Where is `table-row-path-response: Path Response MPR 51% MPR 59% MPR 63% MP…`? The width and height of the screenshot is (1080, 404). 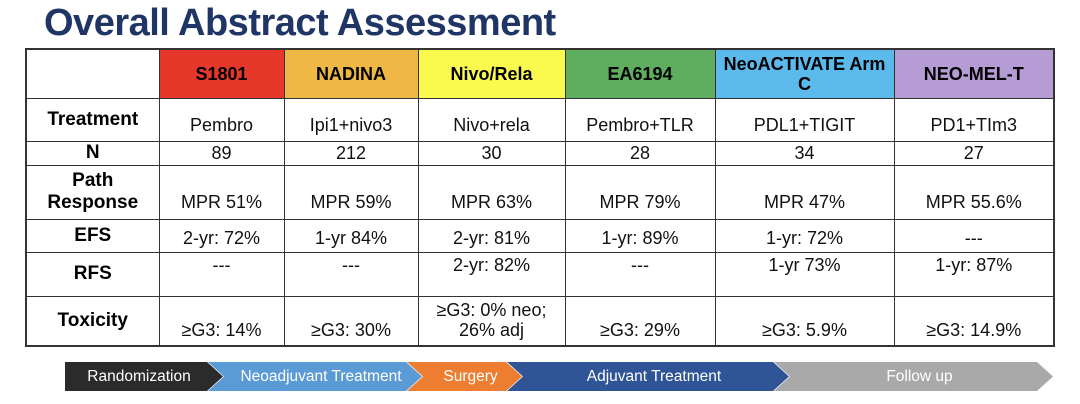
table-row-path-response: Path Response MPR 51% MPR 59% MPR 63% MP… is located at coordinates (540, 192).